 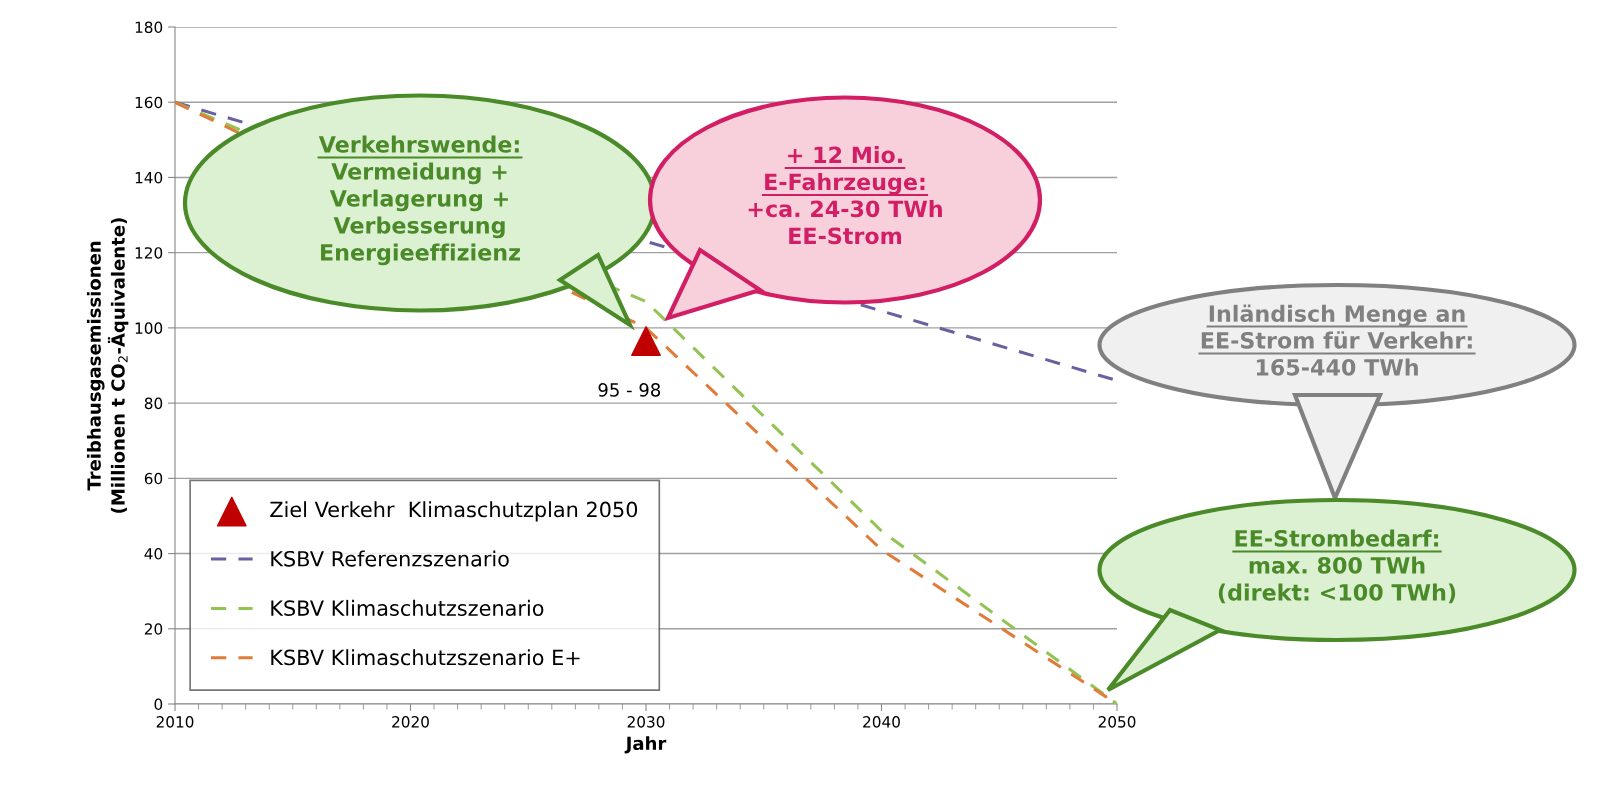 I want to click on y-tick-label: 100, so click(x=149, y=328).